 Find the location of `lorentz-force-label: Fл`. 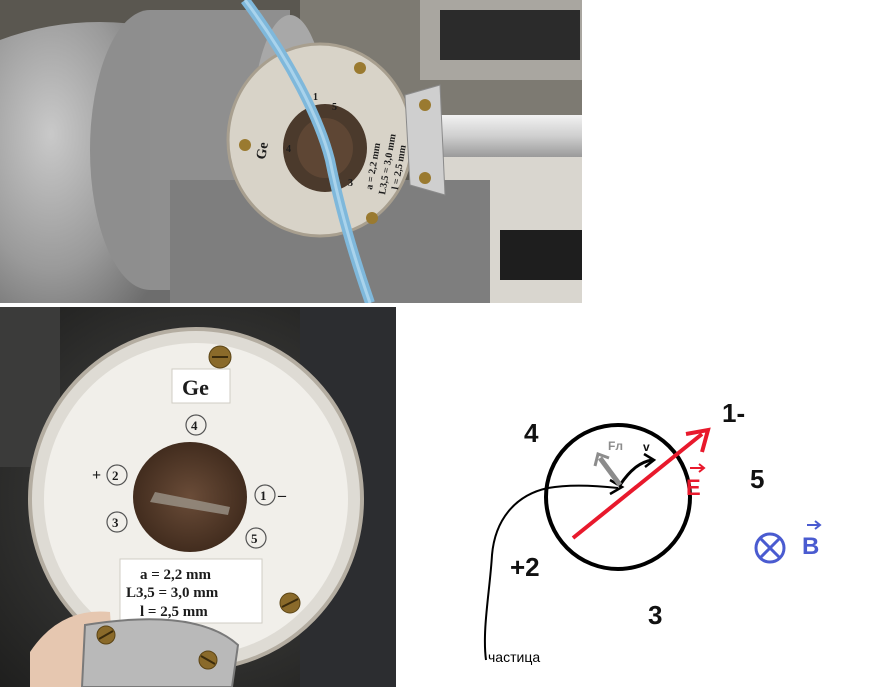

lorentz-force-label: Fл is located at coordinates (615, 446).